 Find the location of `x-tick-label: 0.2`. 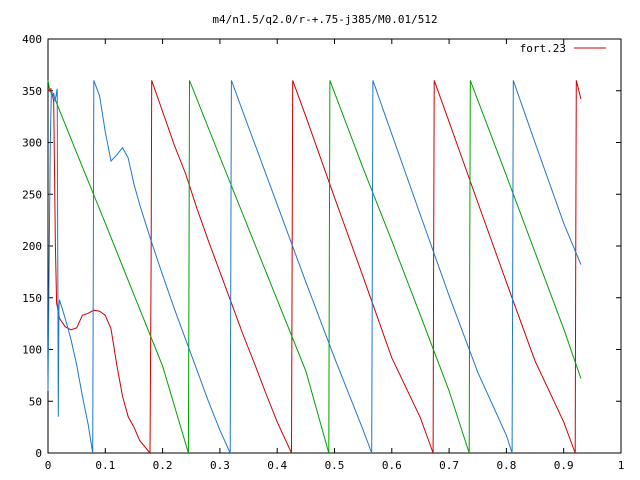

x-tick-label: 0.2 is located at coordinates (163, 465).